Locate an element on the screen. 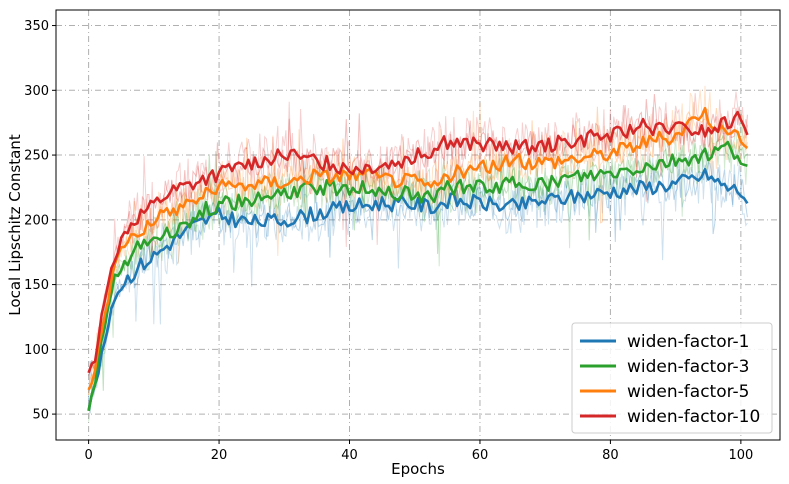 The height and width of the screenshot is (484, 789). x-tick-label: 0 is located at coordinates (88, 455).